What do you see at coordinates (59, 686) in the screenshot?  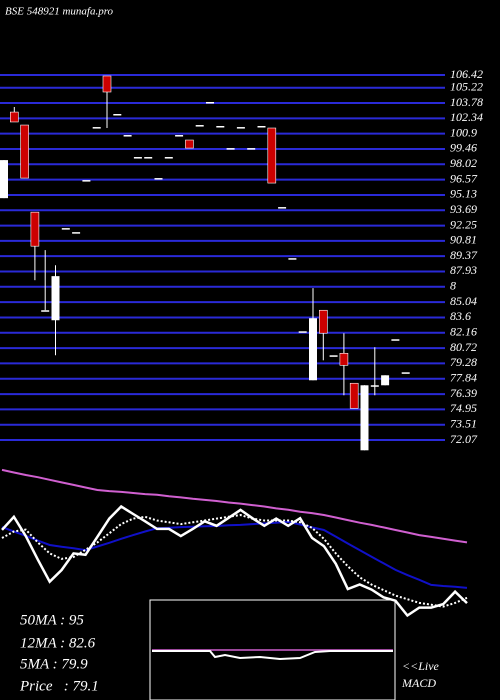 I see `annotation: Price : 79.1` at bounding box center [59, 686].